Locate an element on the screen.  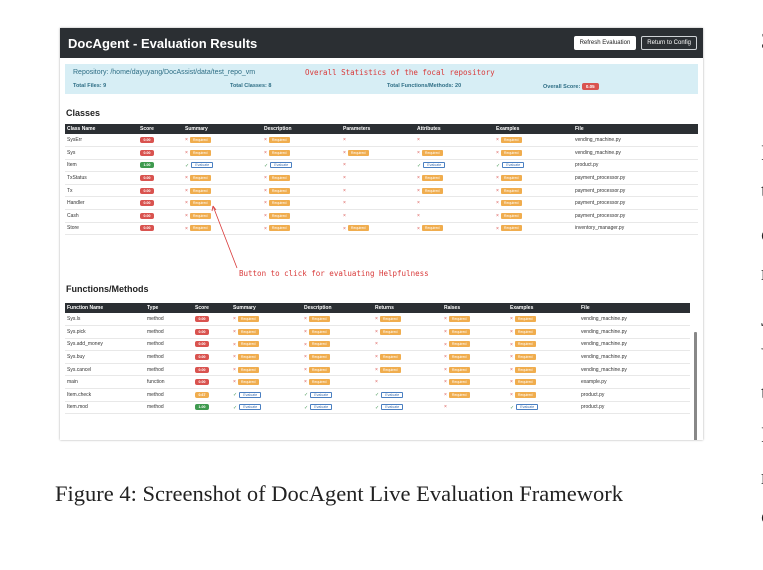
cell-description: ✓ Evaluate is located at coordinates (337, 395).